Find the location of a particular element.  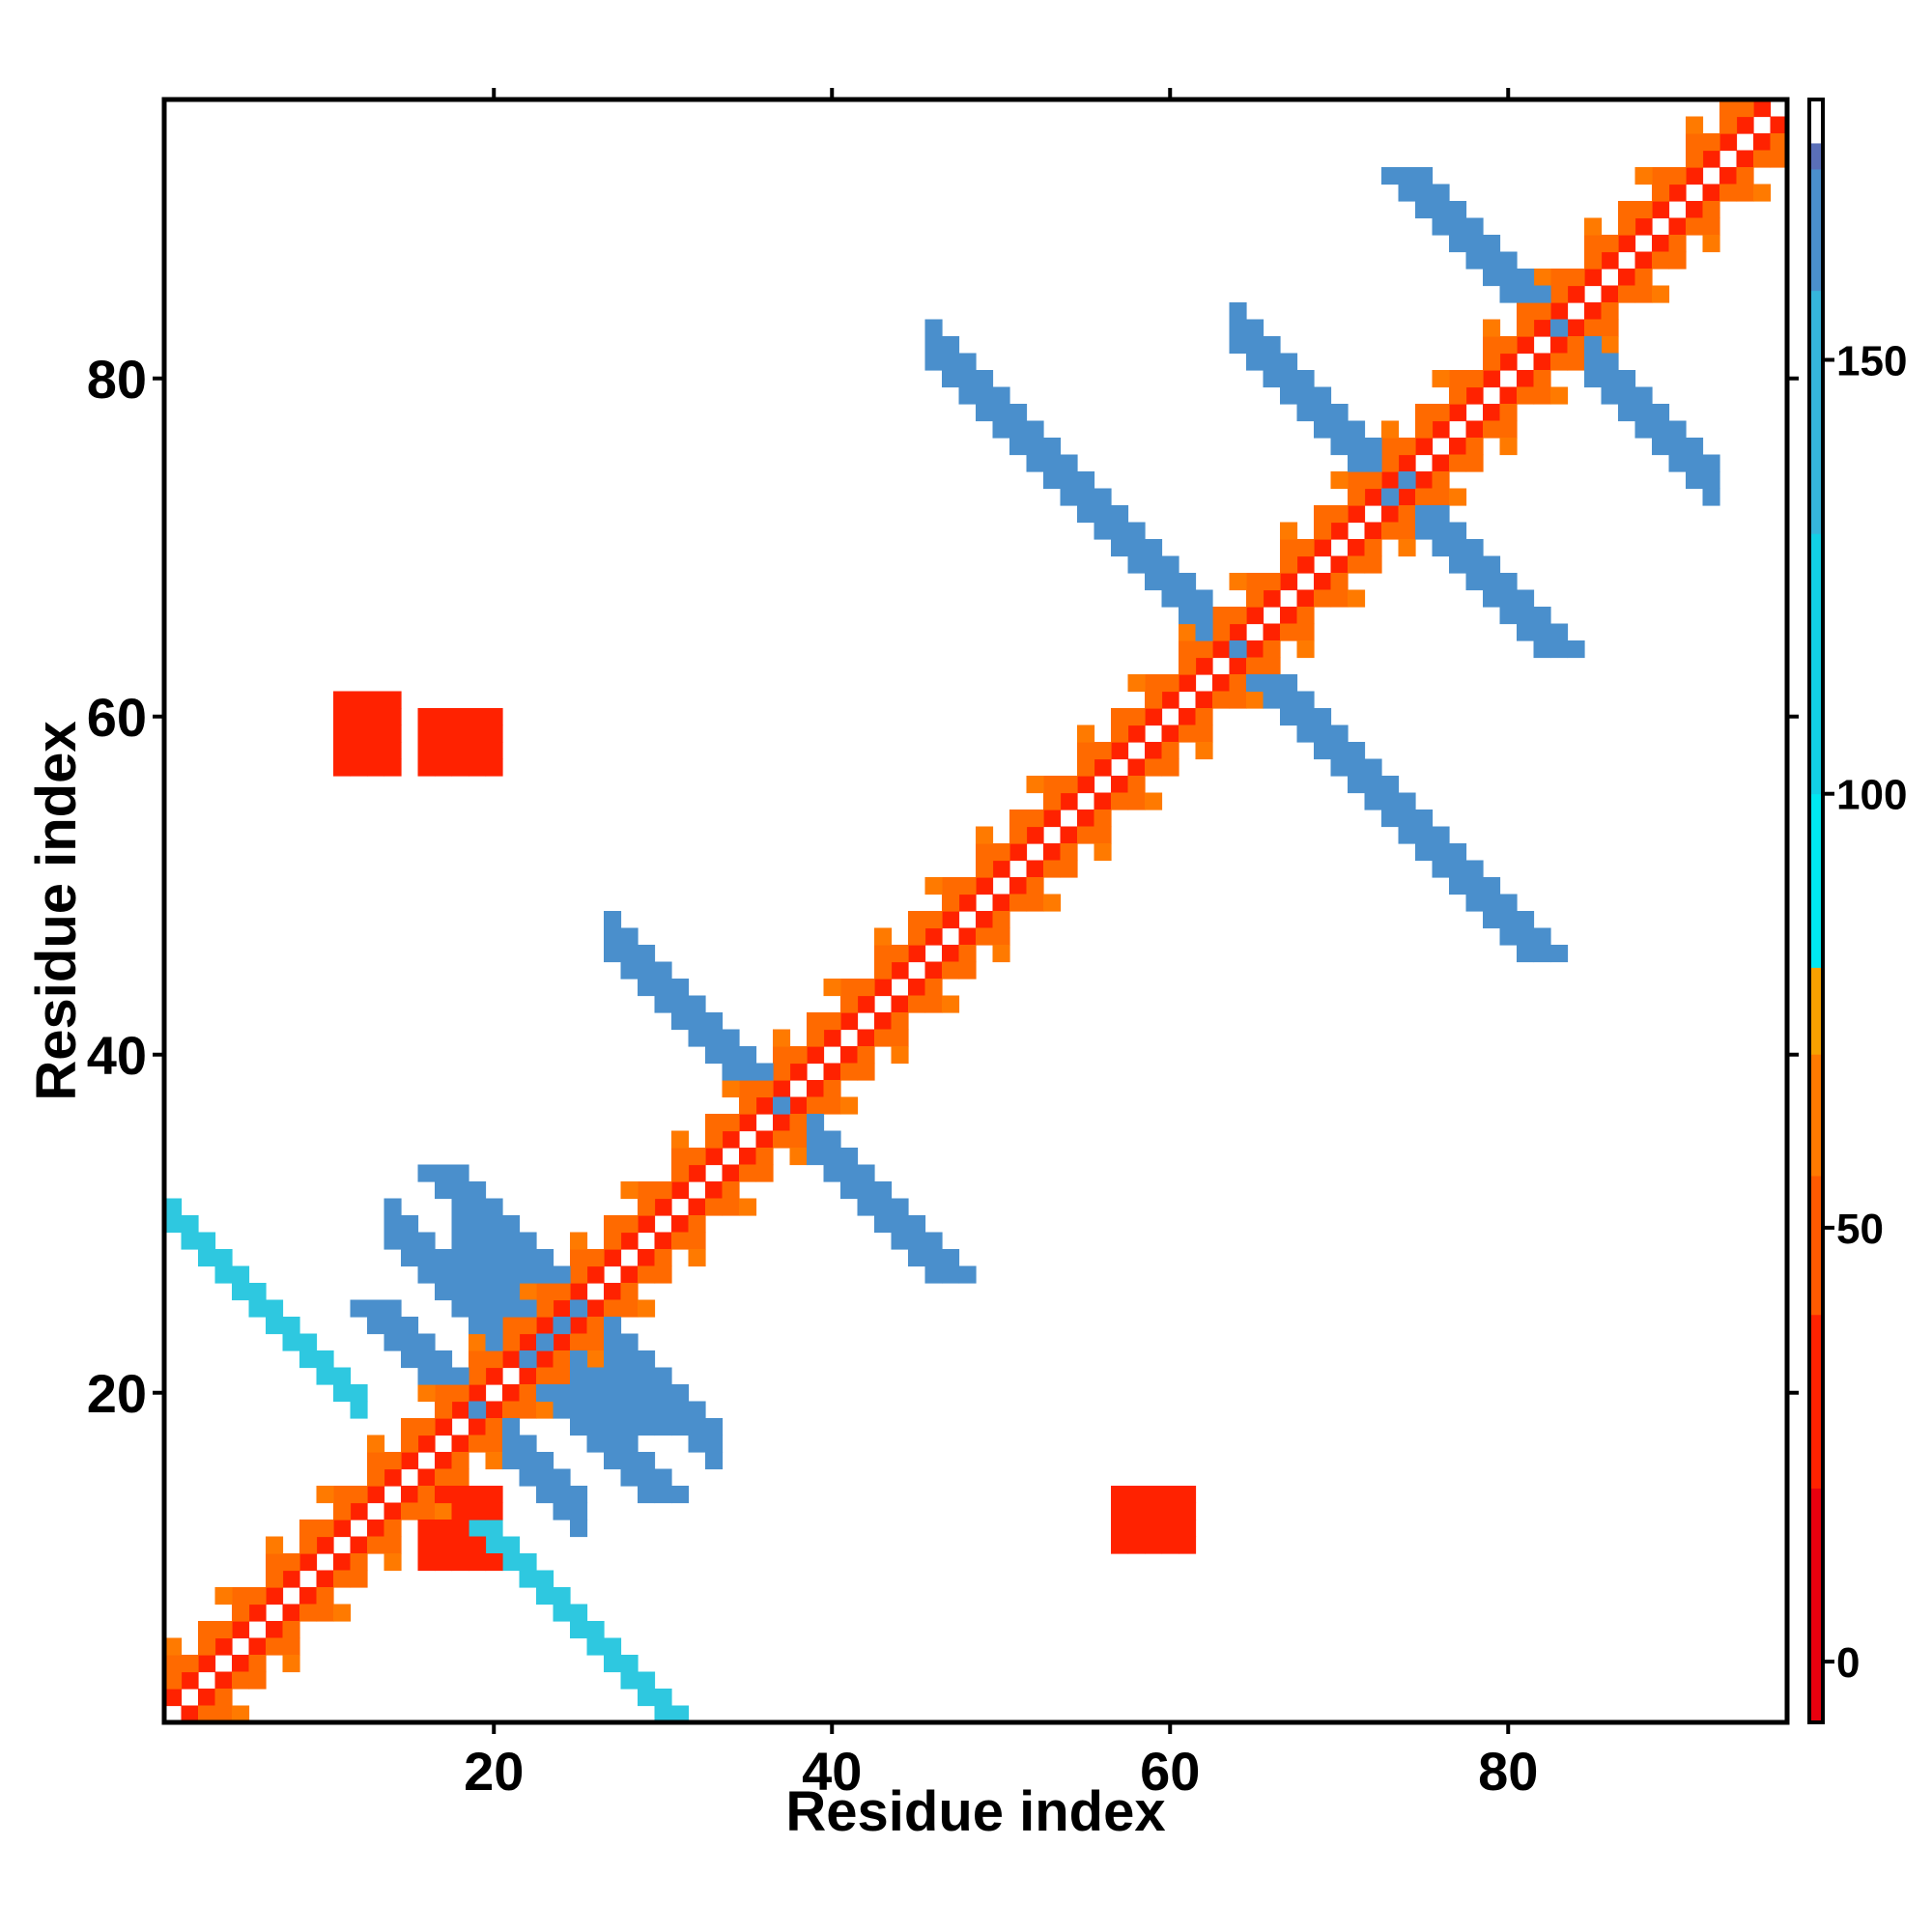

x-tick-label: 80 is located at coordinates (1508, 1771).